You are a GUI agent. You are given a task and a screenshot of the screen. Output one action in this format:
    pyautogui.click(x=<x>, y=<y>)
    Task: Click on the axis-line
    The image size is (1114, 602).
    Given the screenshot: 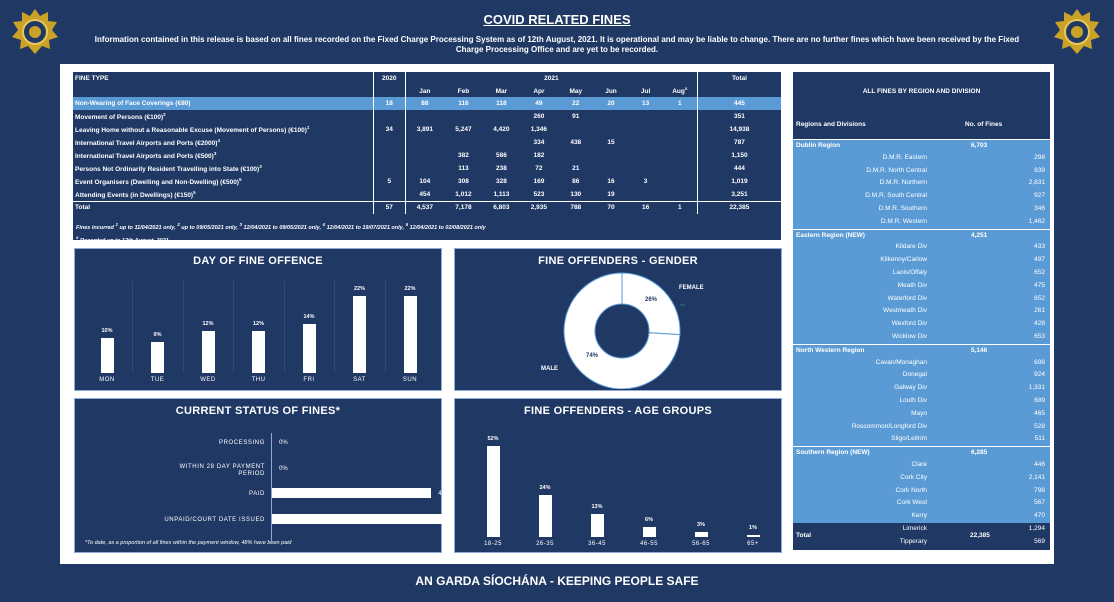 What is the action you would take?
    pyautogui.click(x=271, y=487)
    